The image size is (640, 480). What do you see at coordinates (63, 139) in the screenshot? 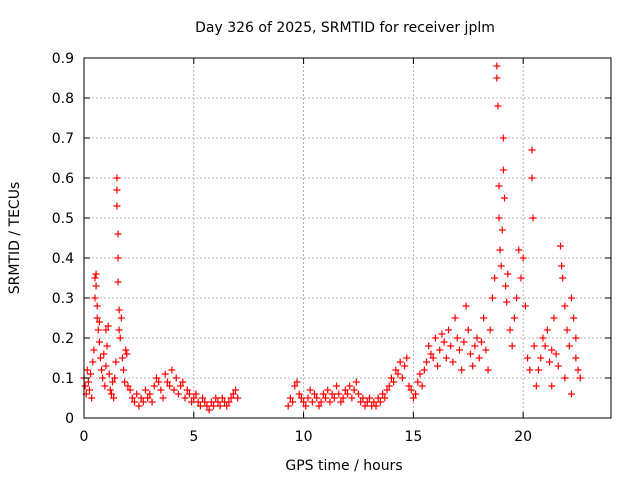
I see `y-tick-label: 0.7` at bounding box center [63, 139].